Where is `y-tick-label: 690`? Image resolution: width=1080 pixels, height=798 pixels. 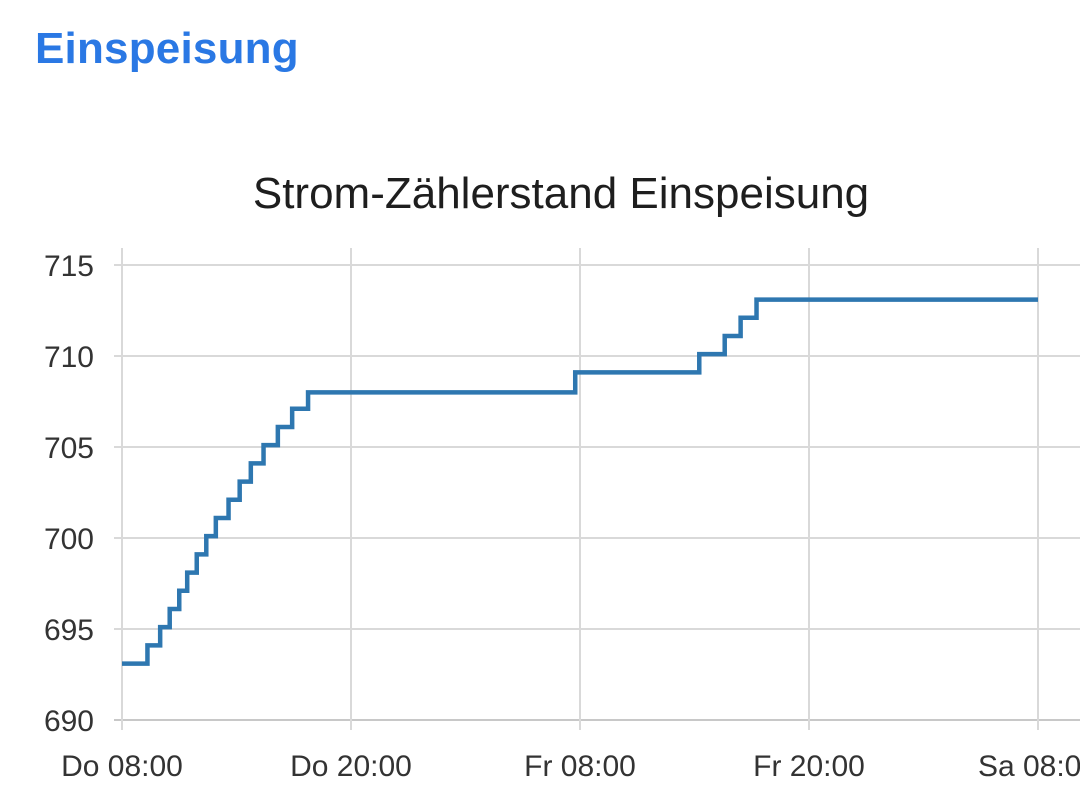 y-tick-label: 690 is located at coordinates (69, 721).